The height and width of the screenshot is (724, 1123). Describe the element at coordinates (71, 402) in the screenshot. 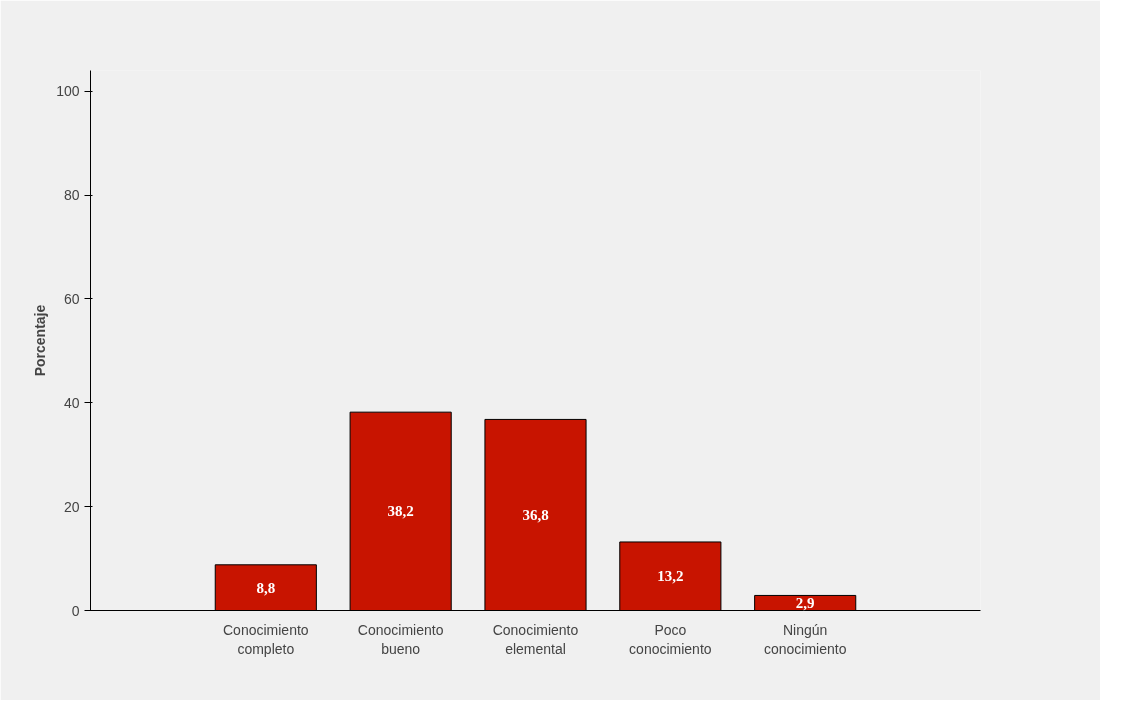

I see `y-tick-label: 40` at that location.